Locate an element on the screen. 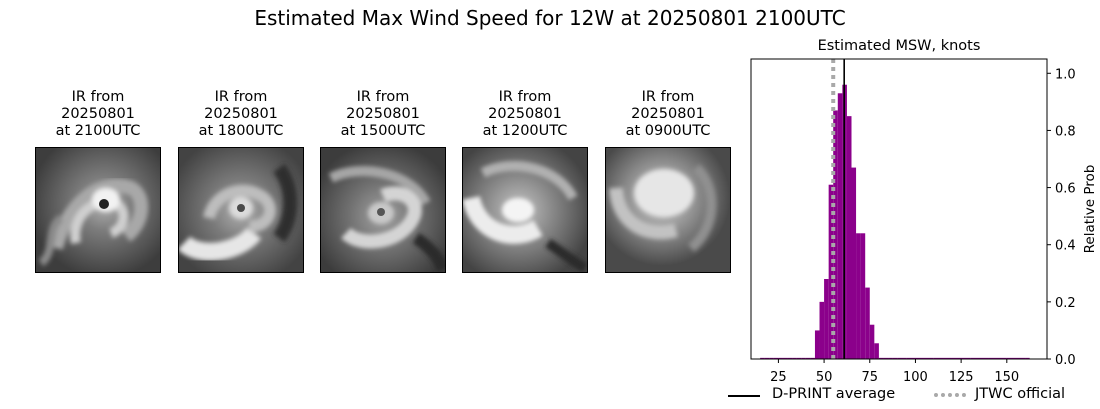  ir-panel-caption: IR from 20250801 at 0900UTC is located at coordinates (668, 115).